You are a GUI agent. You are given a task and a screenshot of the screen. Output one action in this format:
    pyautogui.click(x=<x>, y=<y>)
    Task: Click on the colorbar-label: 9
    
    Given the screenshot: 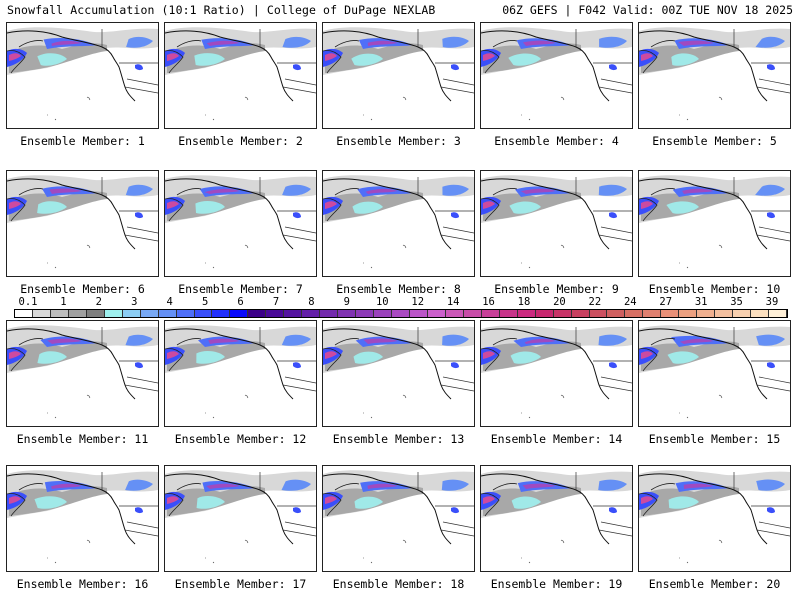 What is the action you would take?
    pyautogui.click(x=347, y=302)
    